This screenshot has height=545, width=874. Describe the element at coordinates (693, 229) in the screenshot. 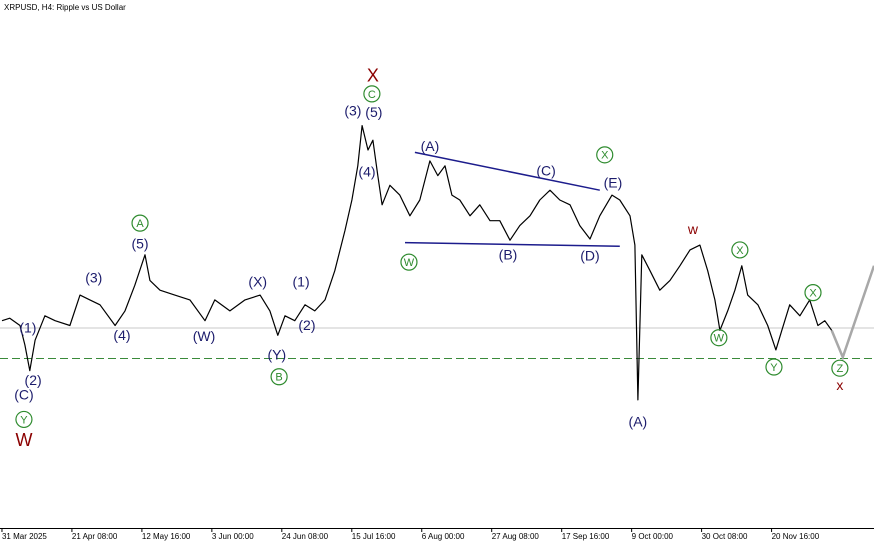

I see `wave-label: w` at that location.